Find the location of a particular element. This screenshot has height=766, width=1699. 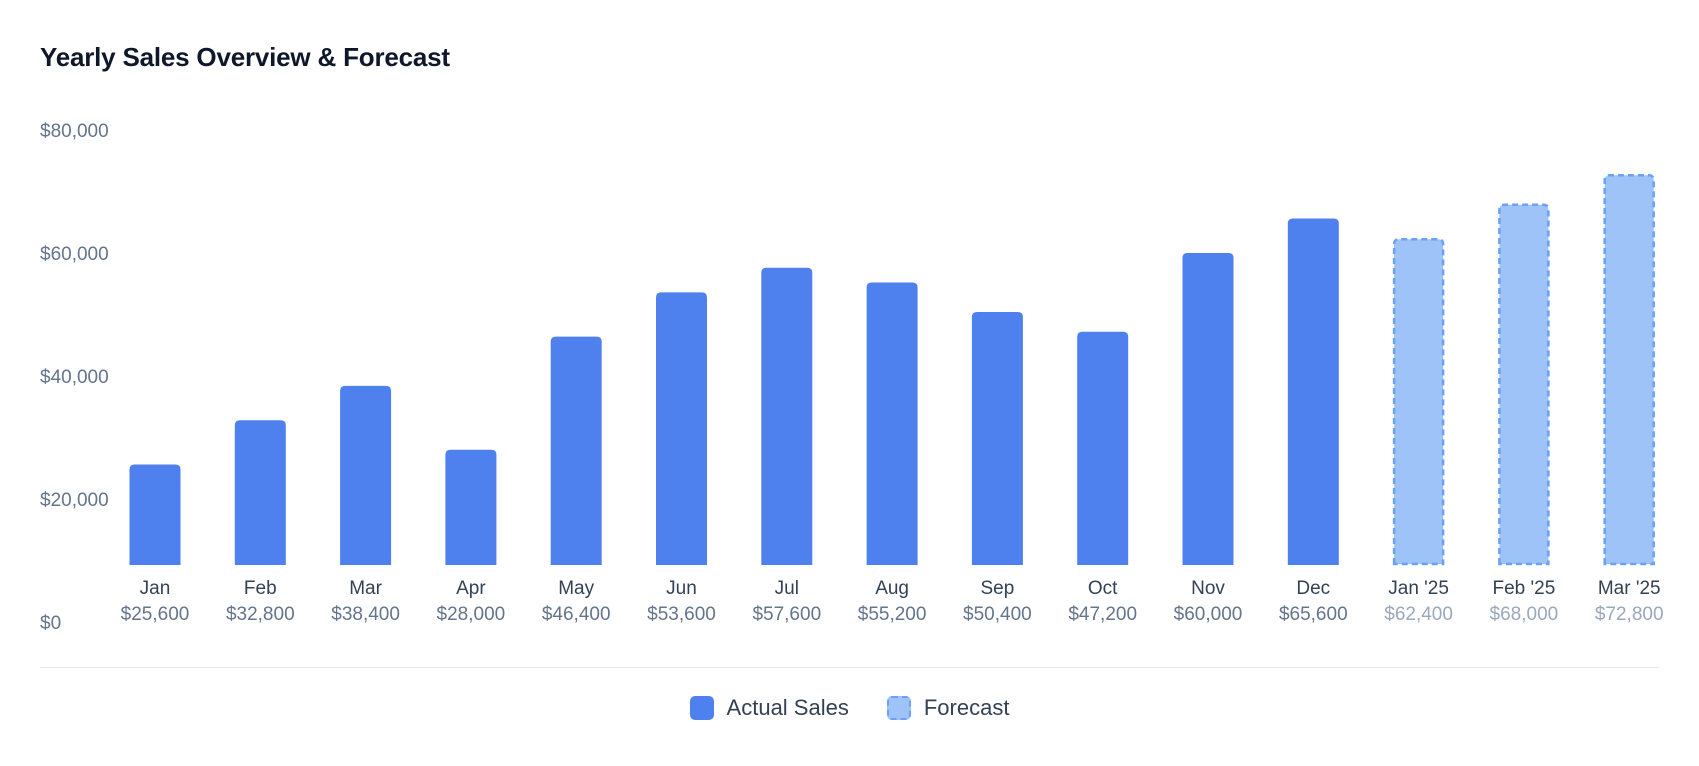

bar-value-label: $62,400 is located at coordinates (1418, 614).